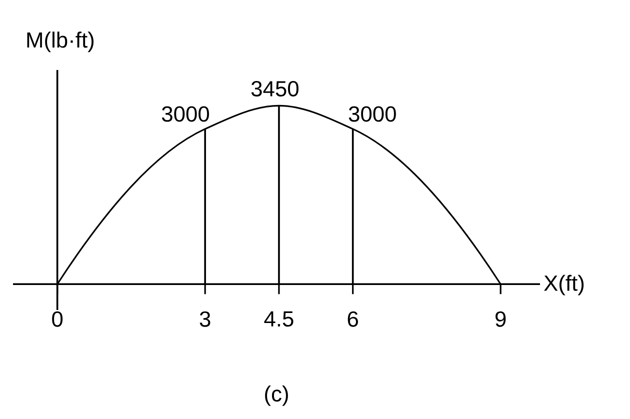  I want to click on x-tick-label: 3, so click(205, 319).